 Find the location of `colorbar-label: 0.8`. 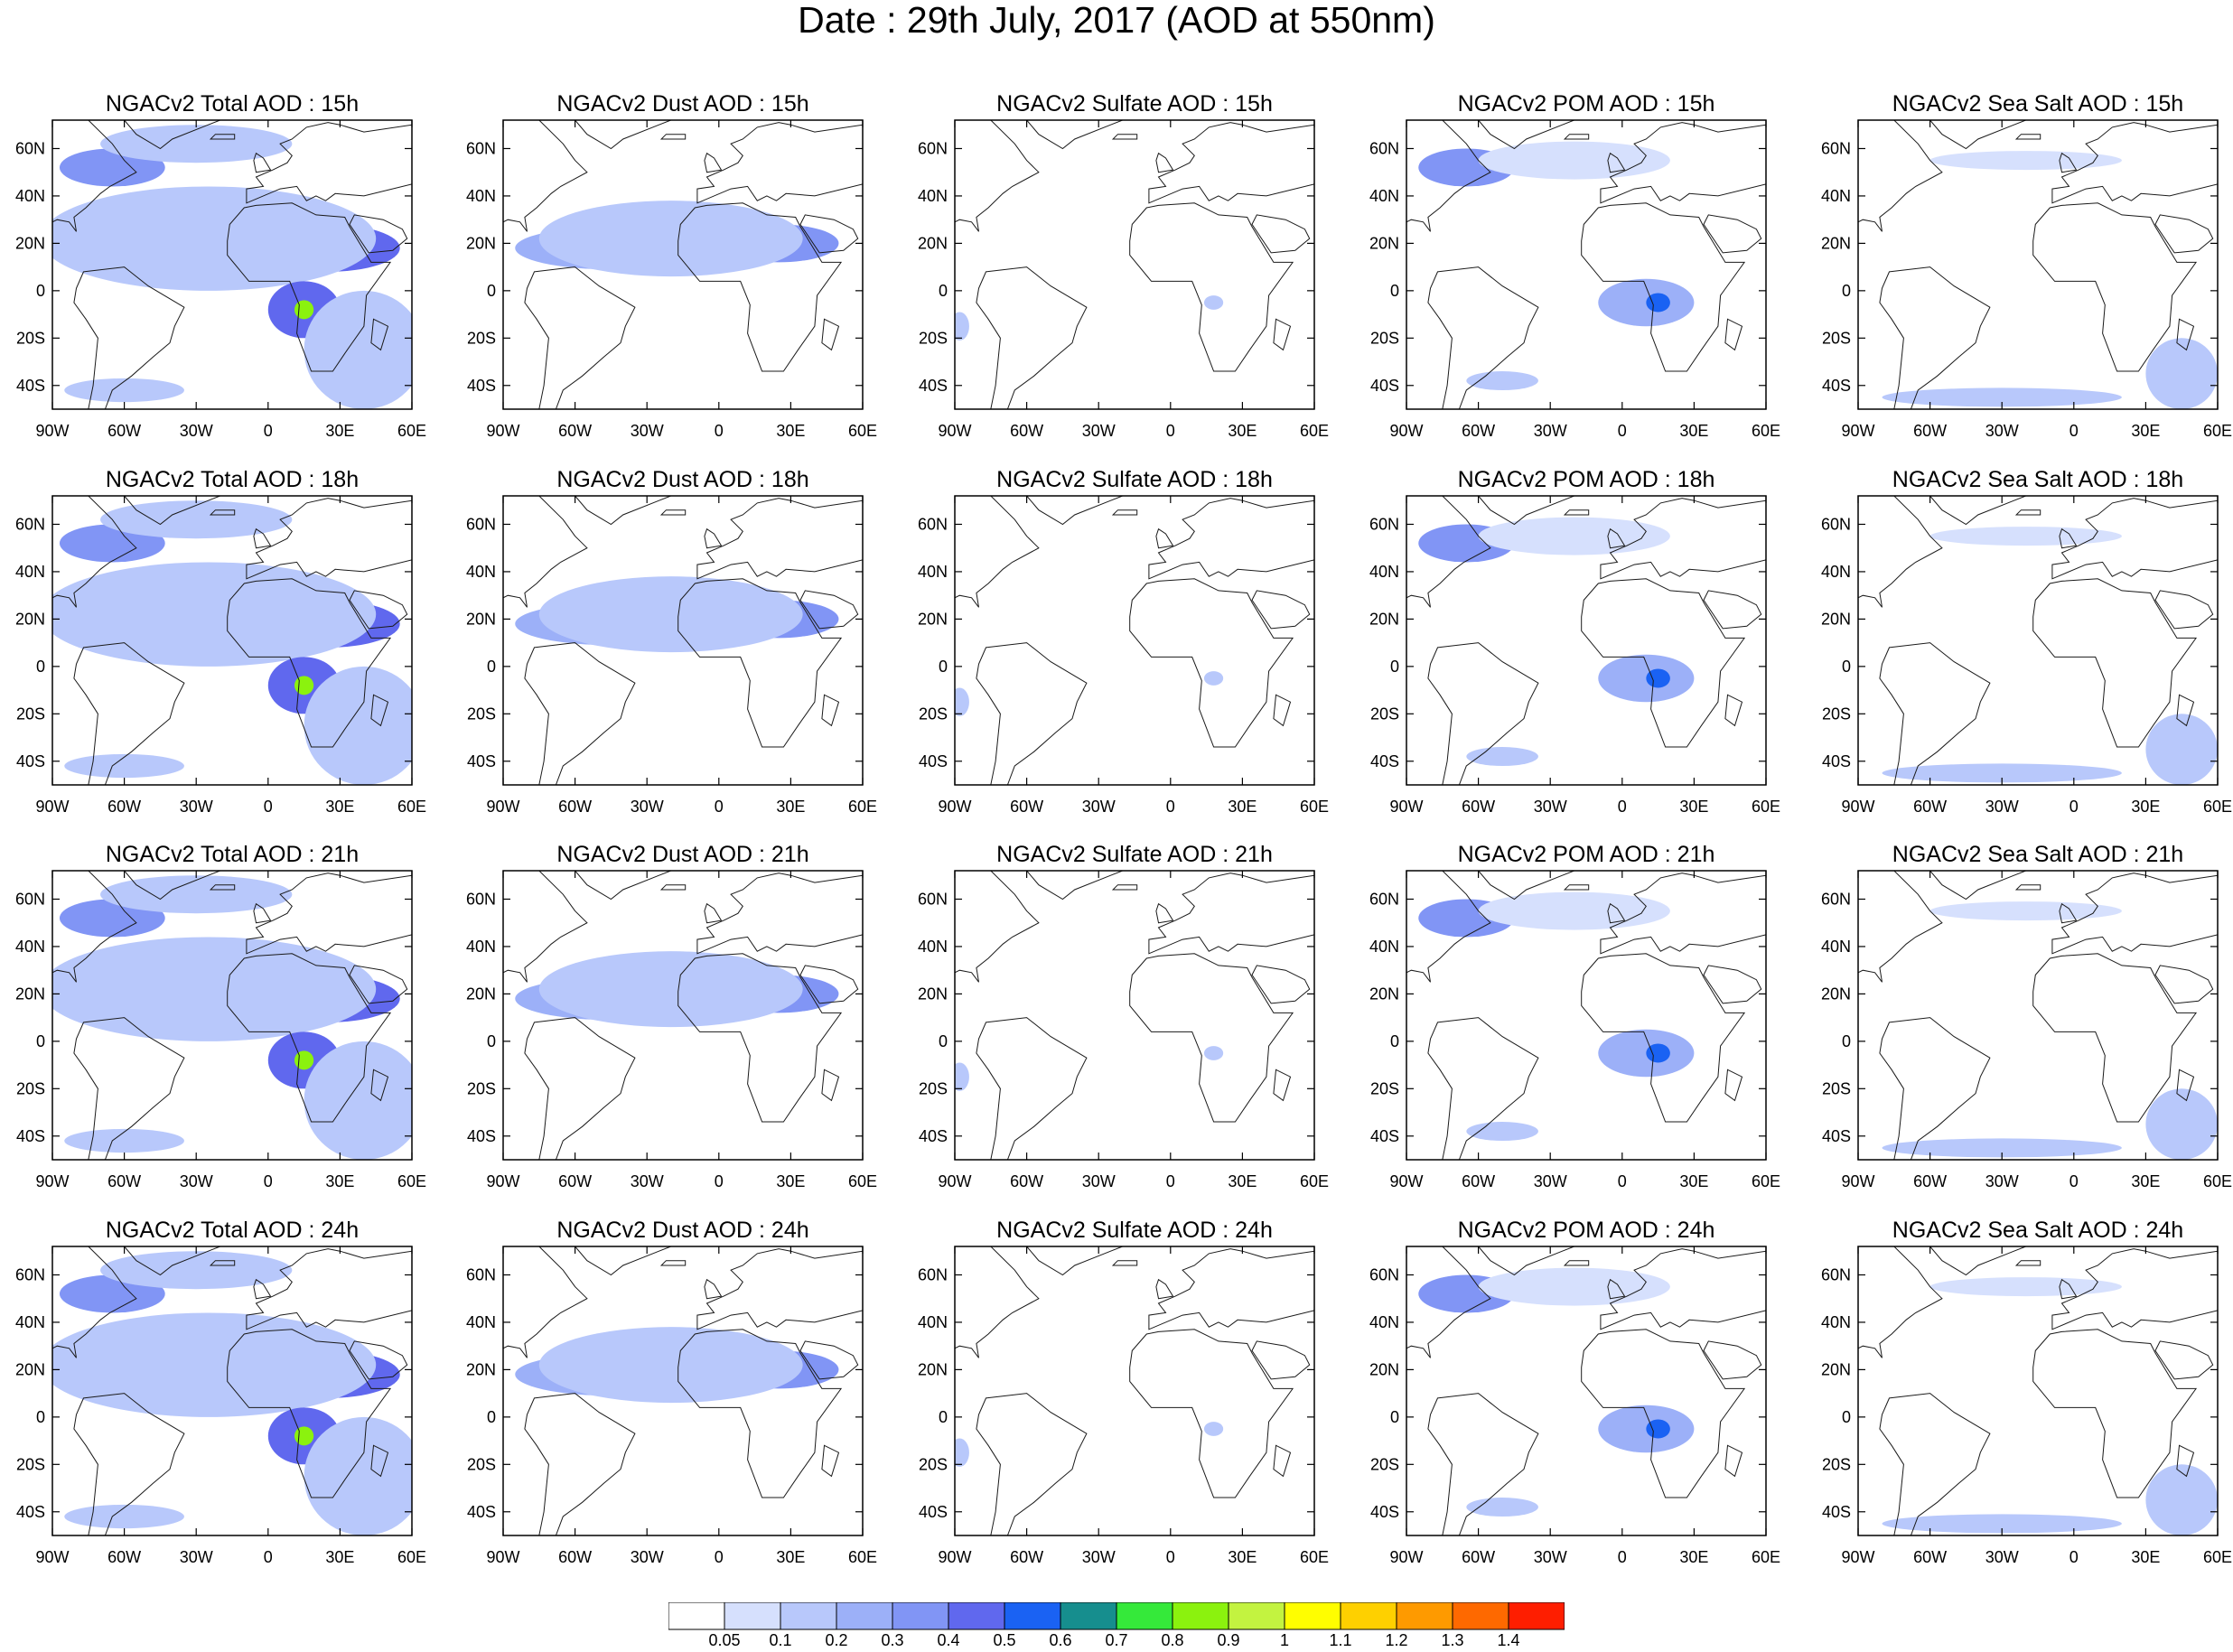

colorbar-label: 0.8 is located at coordinates (1172, 1639).